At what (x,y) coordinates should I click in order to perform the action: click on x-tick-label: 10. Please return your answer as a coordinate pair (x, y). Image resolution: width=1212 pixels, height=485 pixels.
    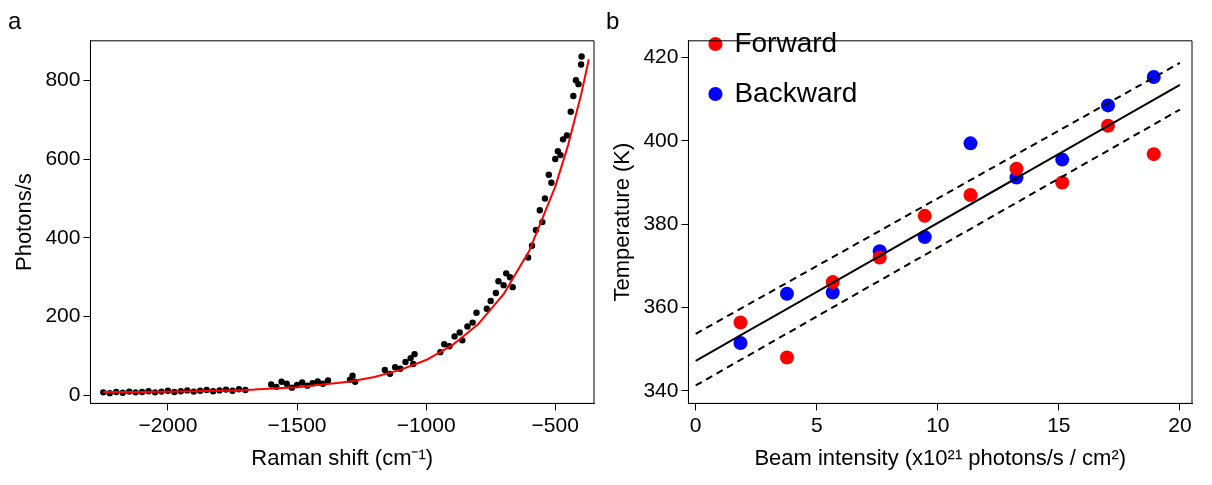
    Looking at the image, I should click on (938, 424).